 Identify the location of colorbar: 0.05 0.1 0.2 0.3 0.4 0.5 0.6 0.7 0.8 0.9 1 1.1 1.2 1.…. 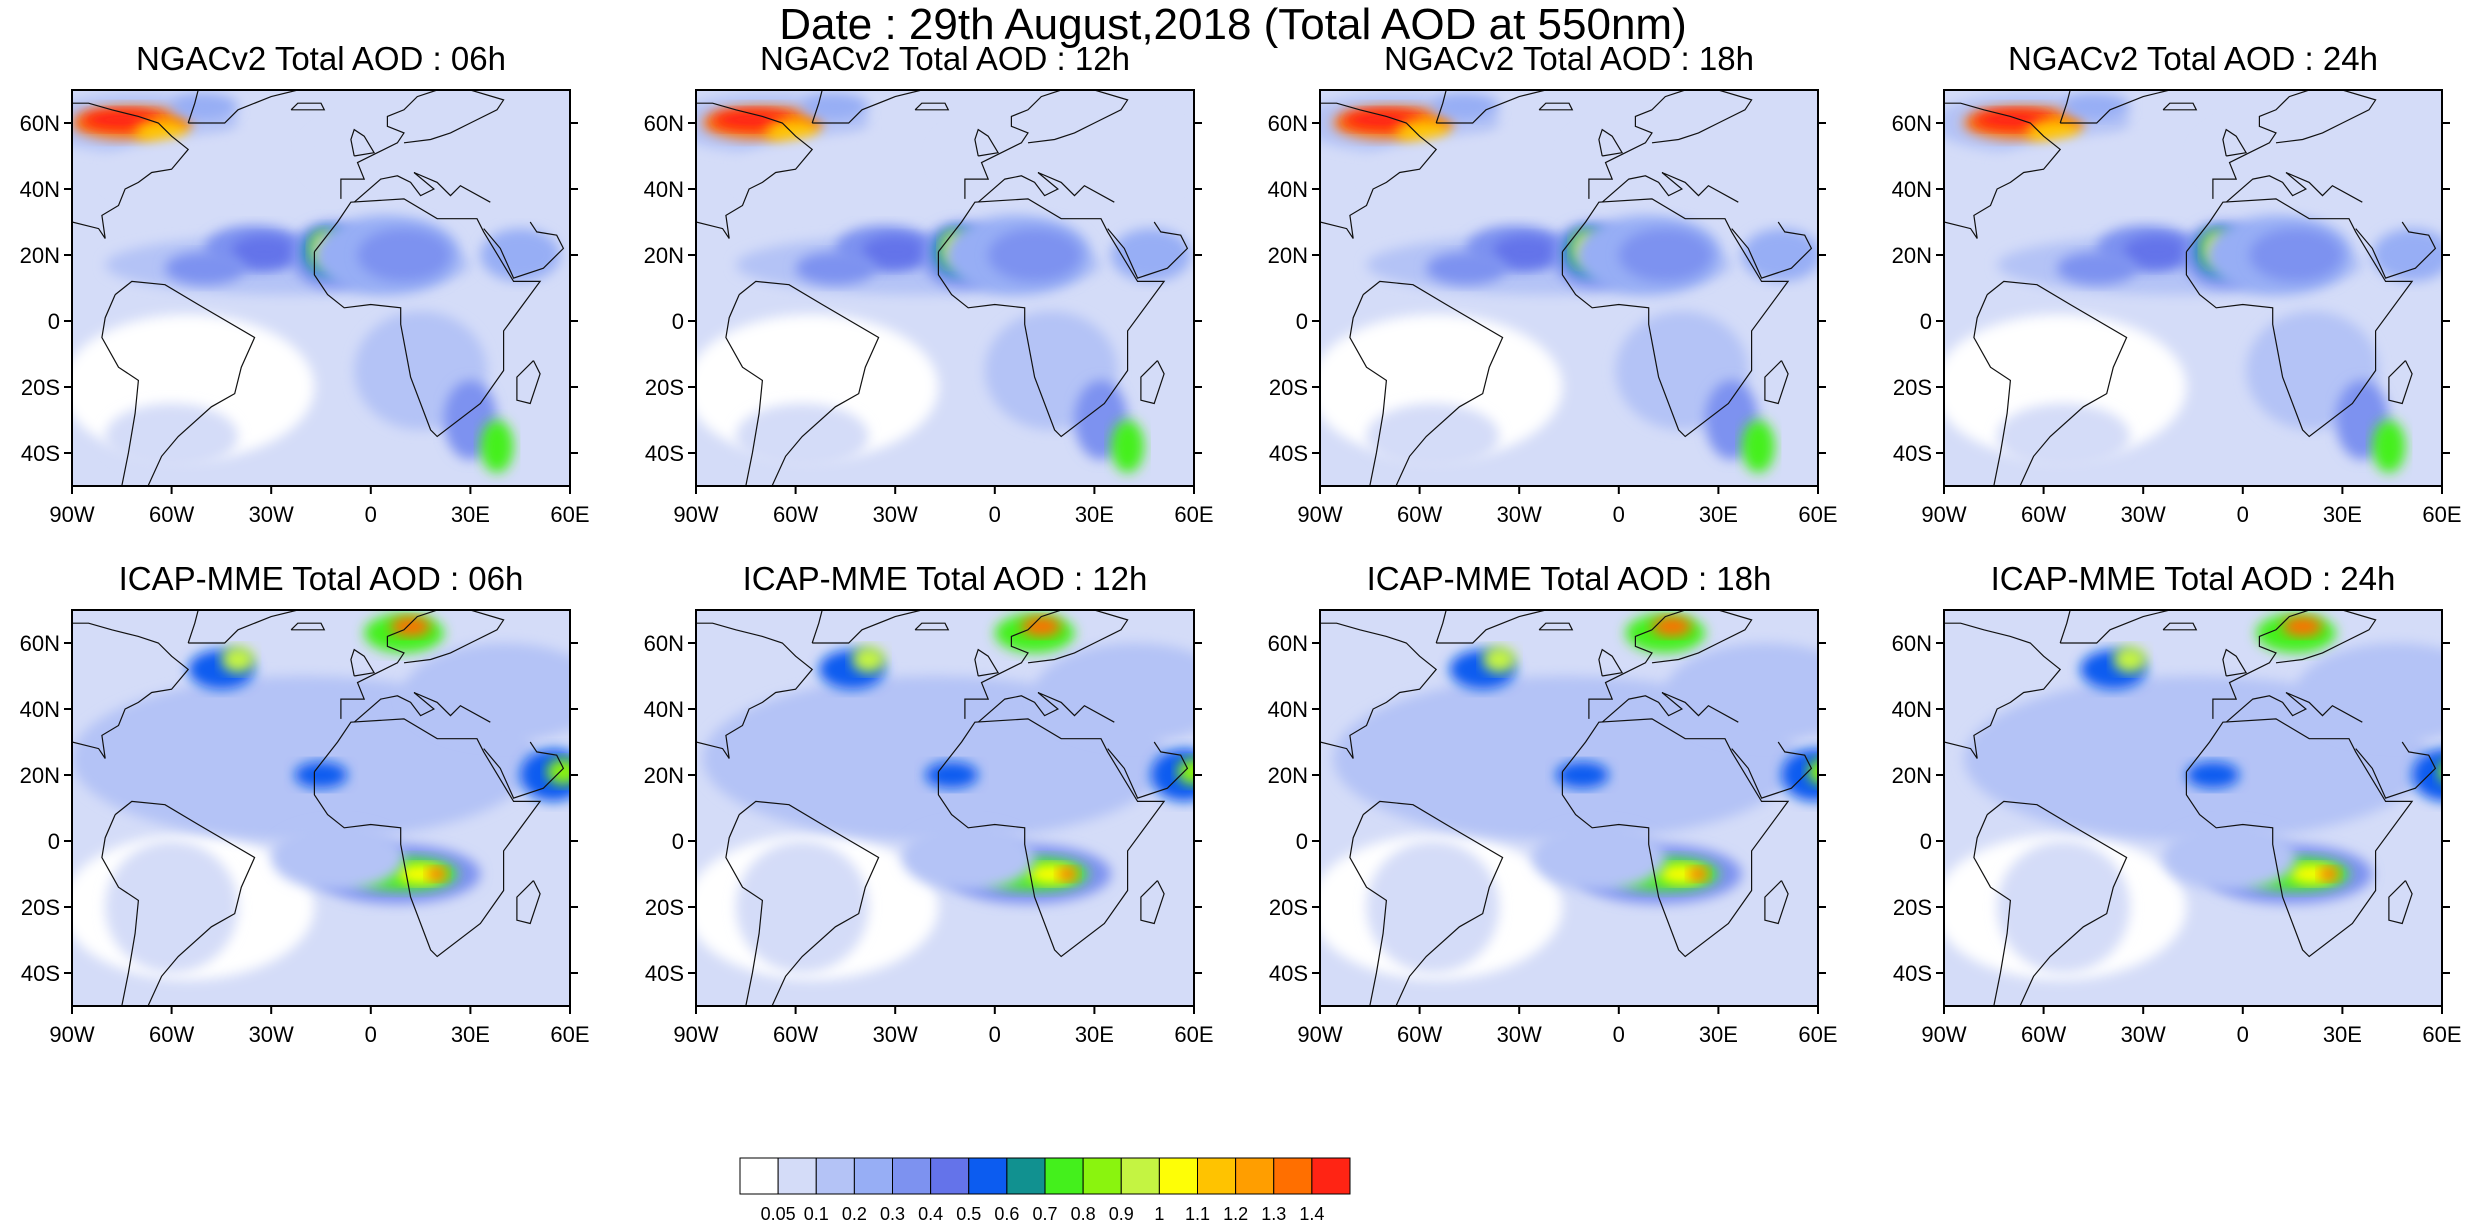
(1045, 1190).